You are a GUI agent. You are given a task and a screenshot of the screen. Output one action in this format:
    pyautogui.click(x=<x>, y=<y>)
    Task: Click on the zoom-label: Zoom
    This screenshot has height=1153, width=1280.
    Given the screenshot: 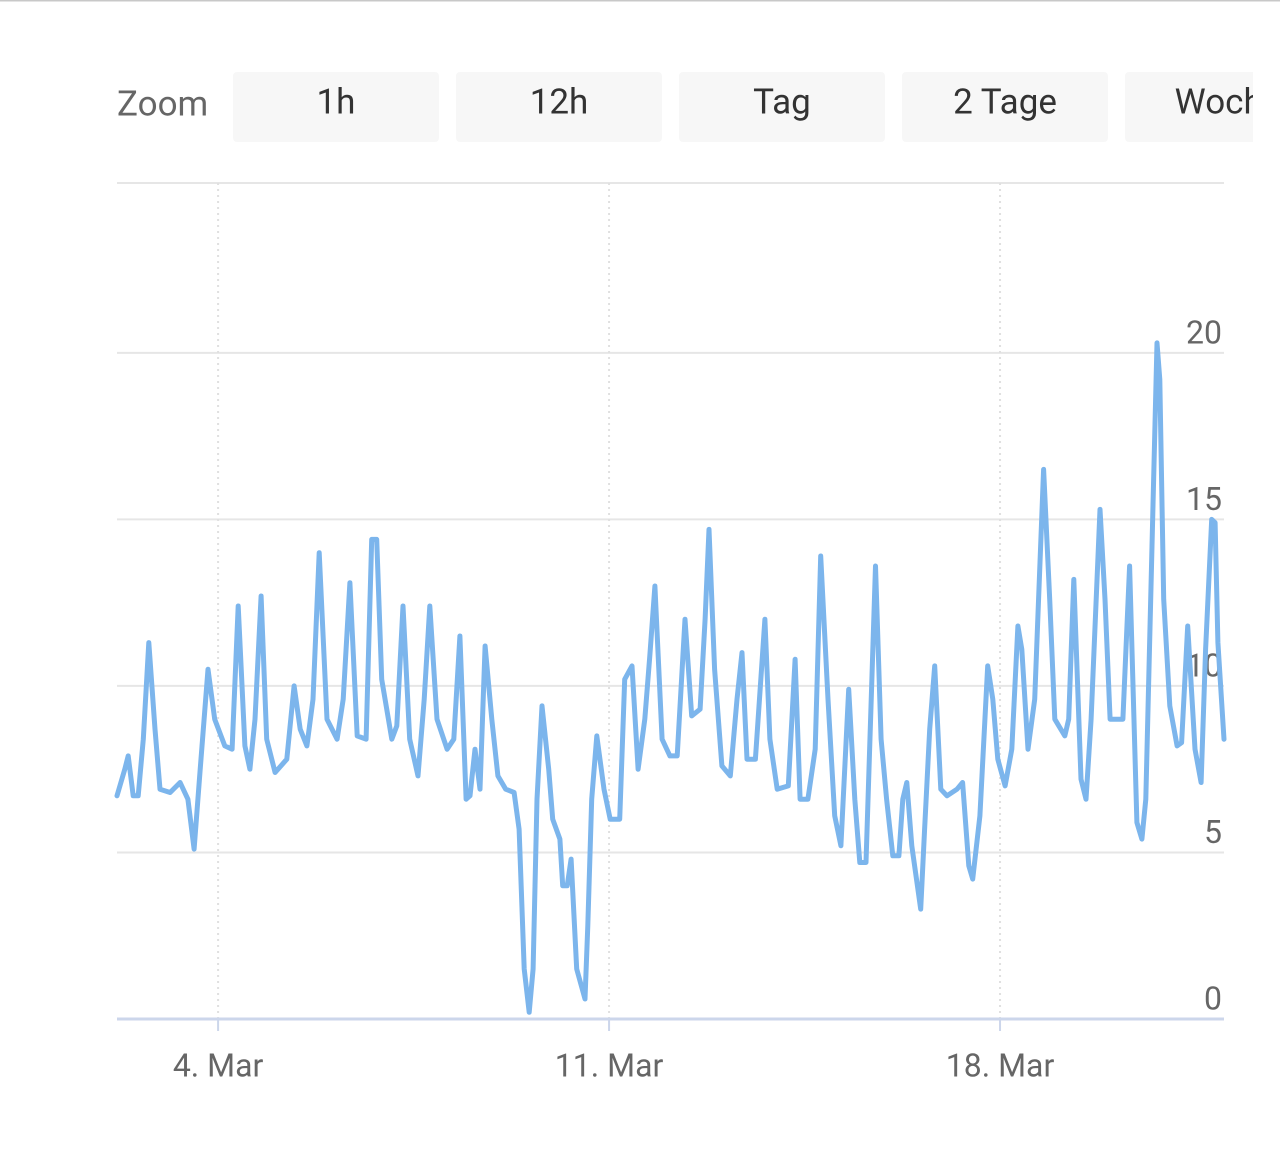 What is the action you would take?
    pyautogui.click(x=162, y=103)
    